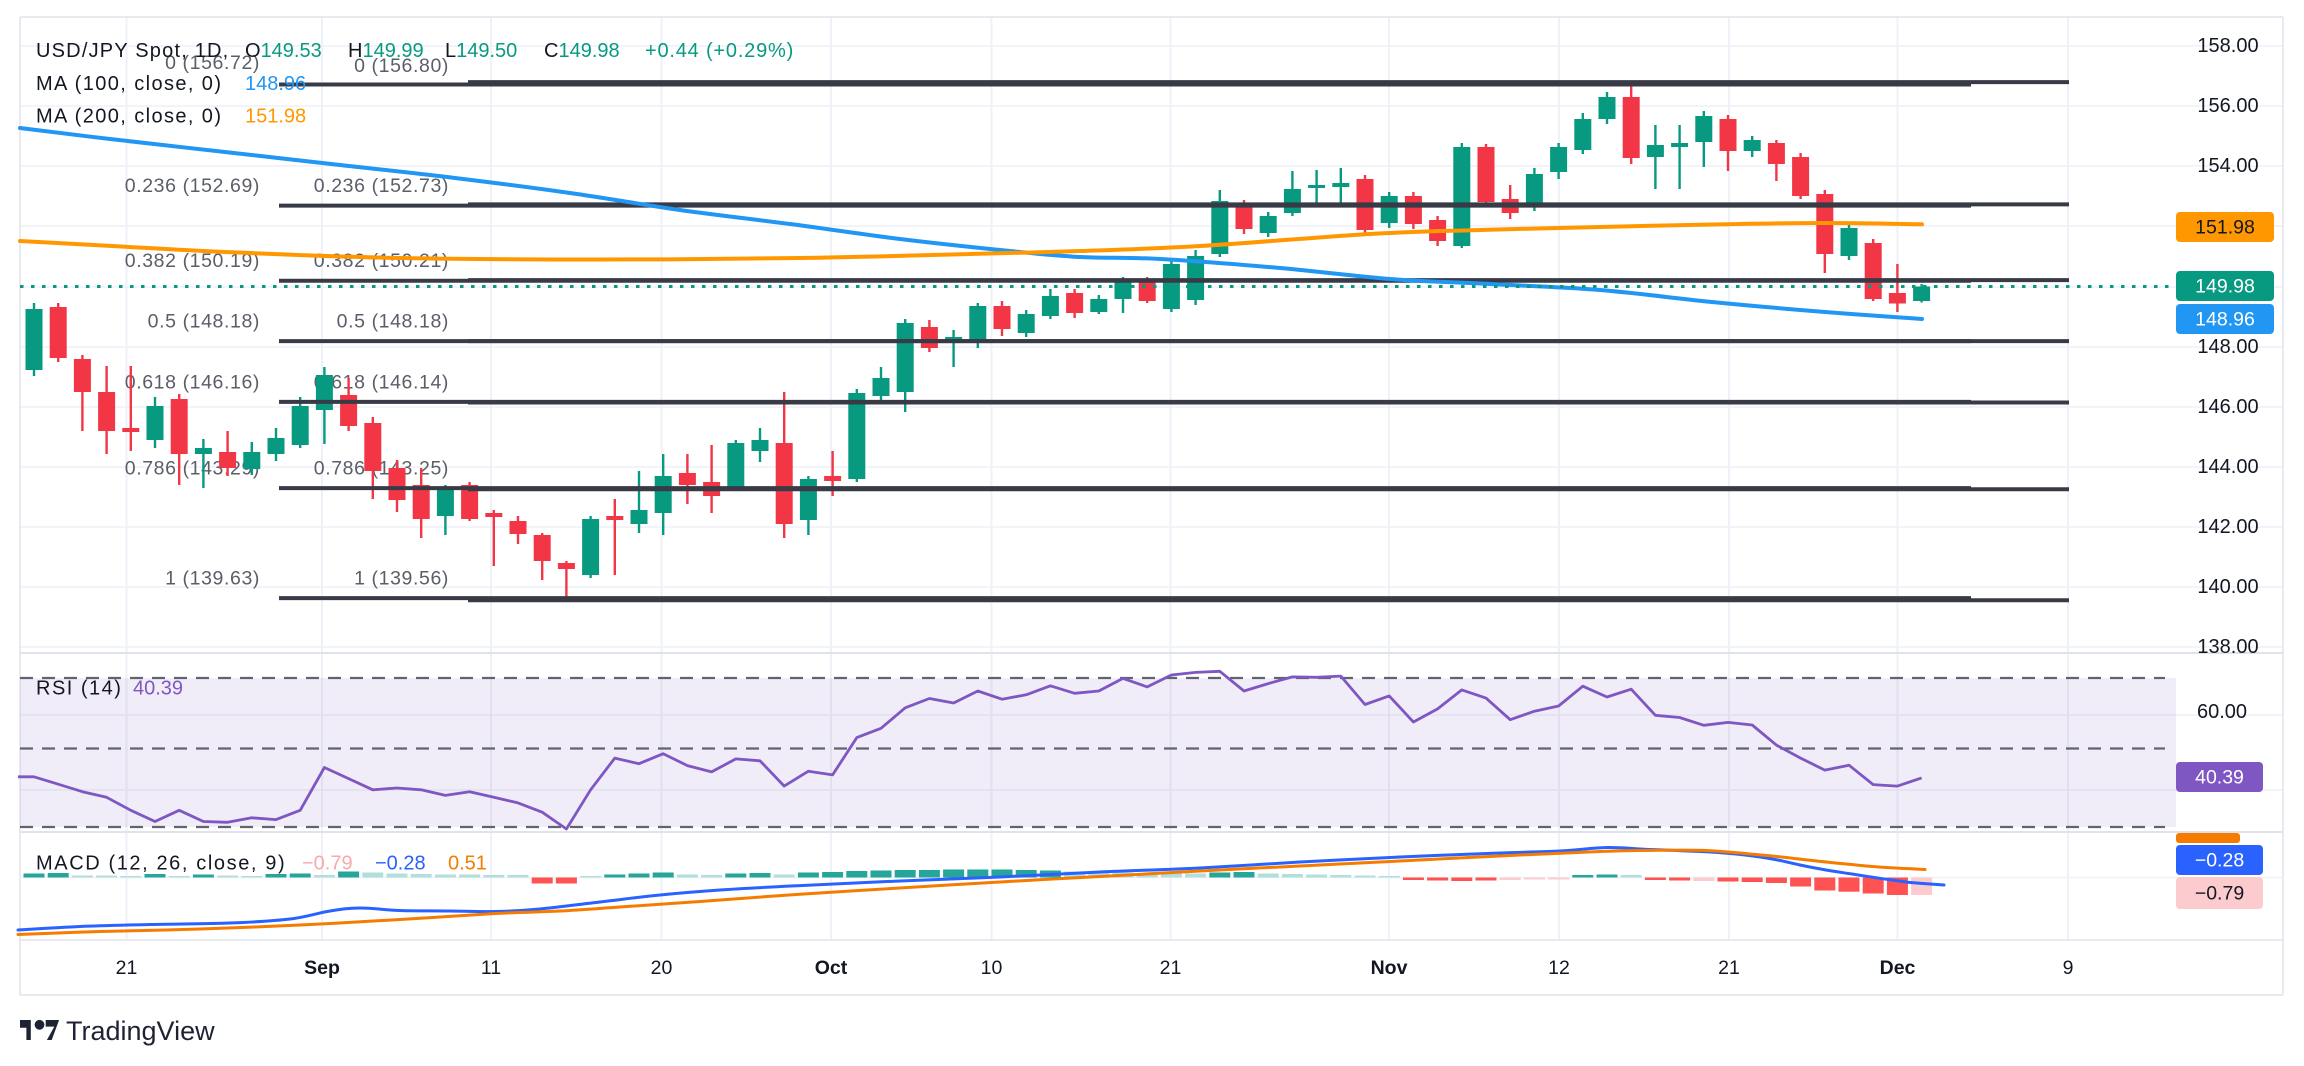  Describe the element at coordinates (381, 383) in the screenshot. I see `svg-text: 0.618 (146.14)` at that location.